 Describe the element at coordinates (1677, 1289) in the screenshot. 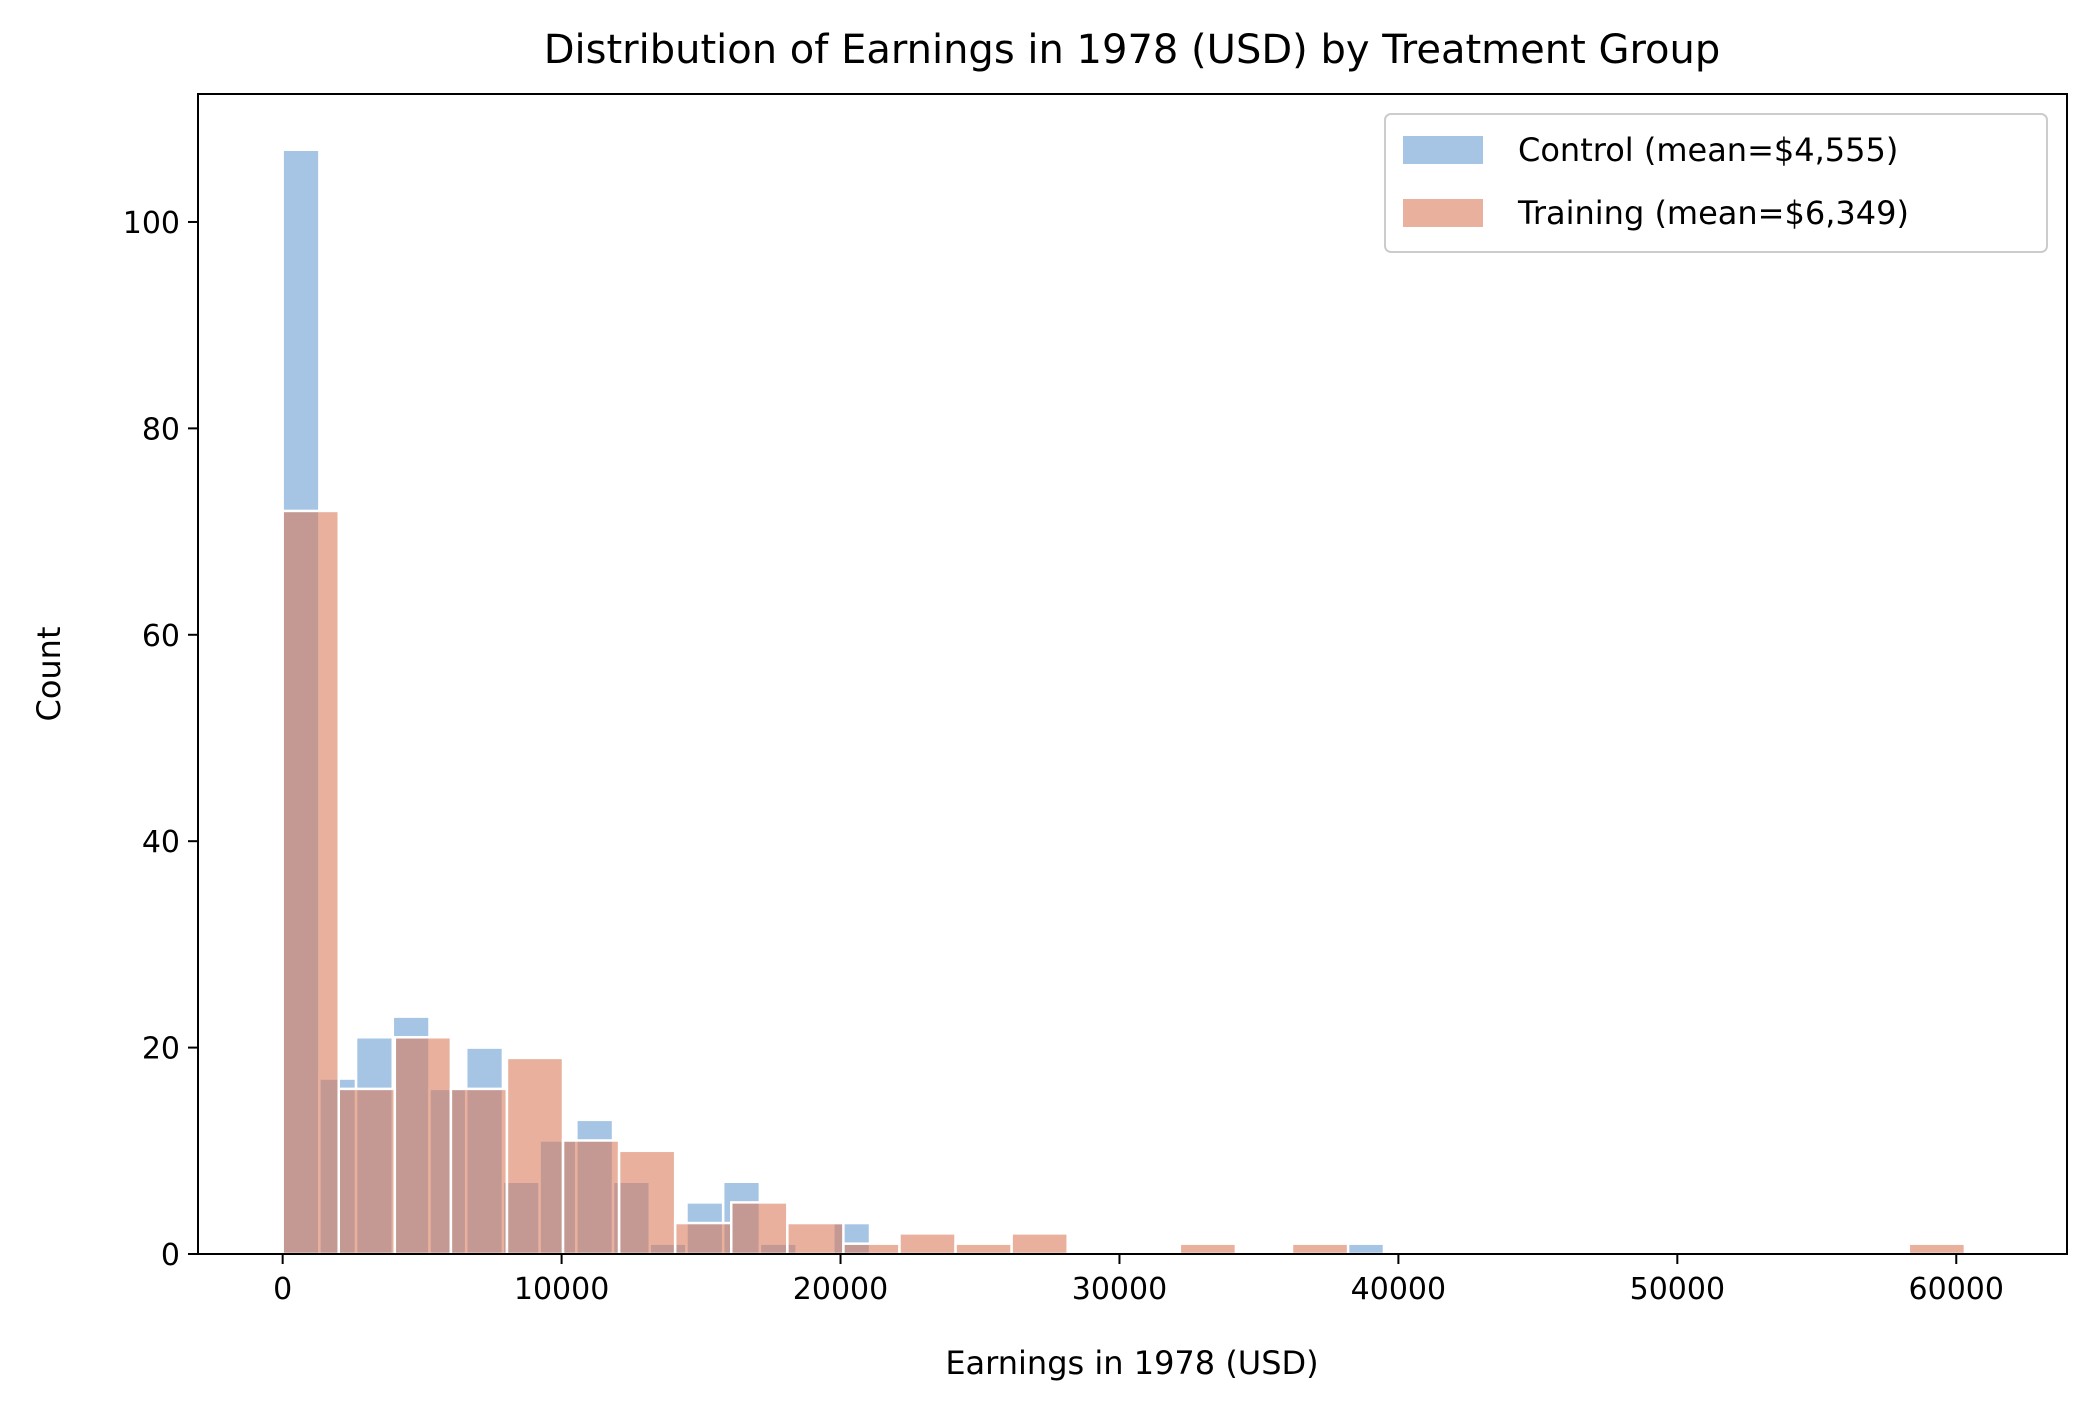

I see `x-tick-label: 50000` at that location.